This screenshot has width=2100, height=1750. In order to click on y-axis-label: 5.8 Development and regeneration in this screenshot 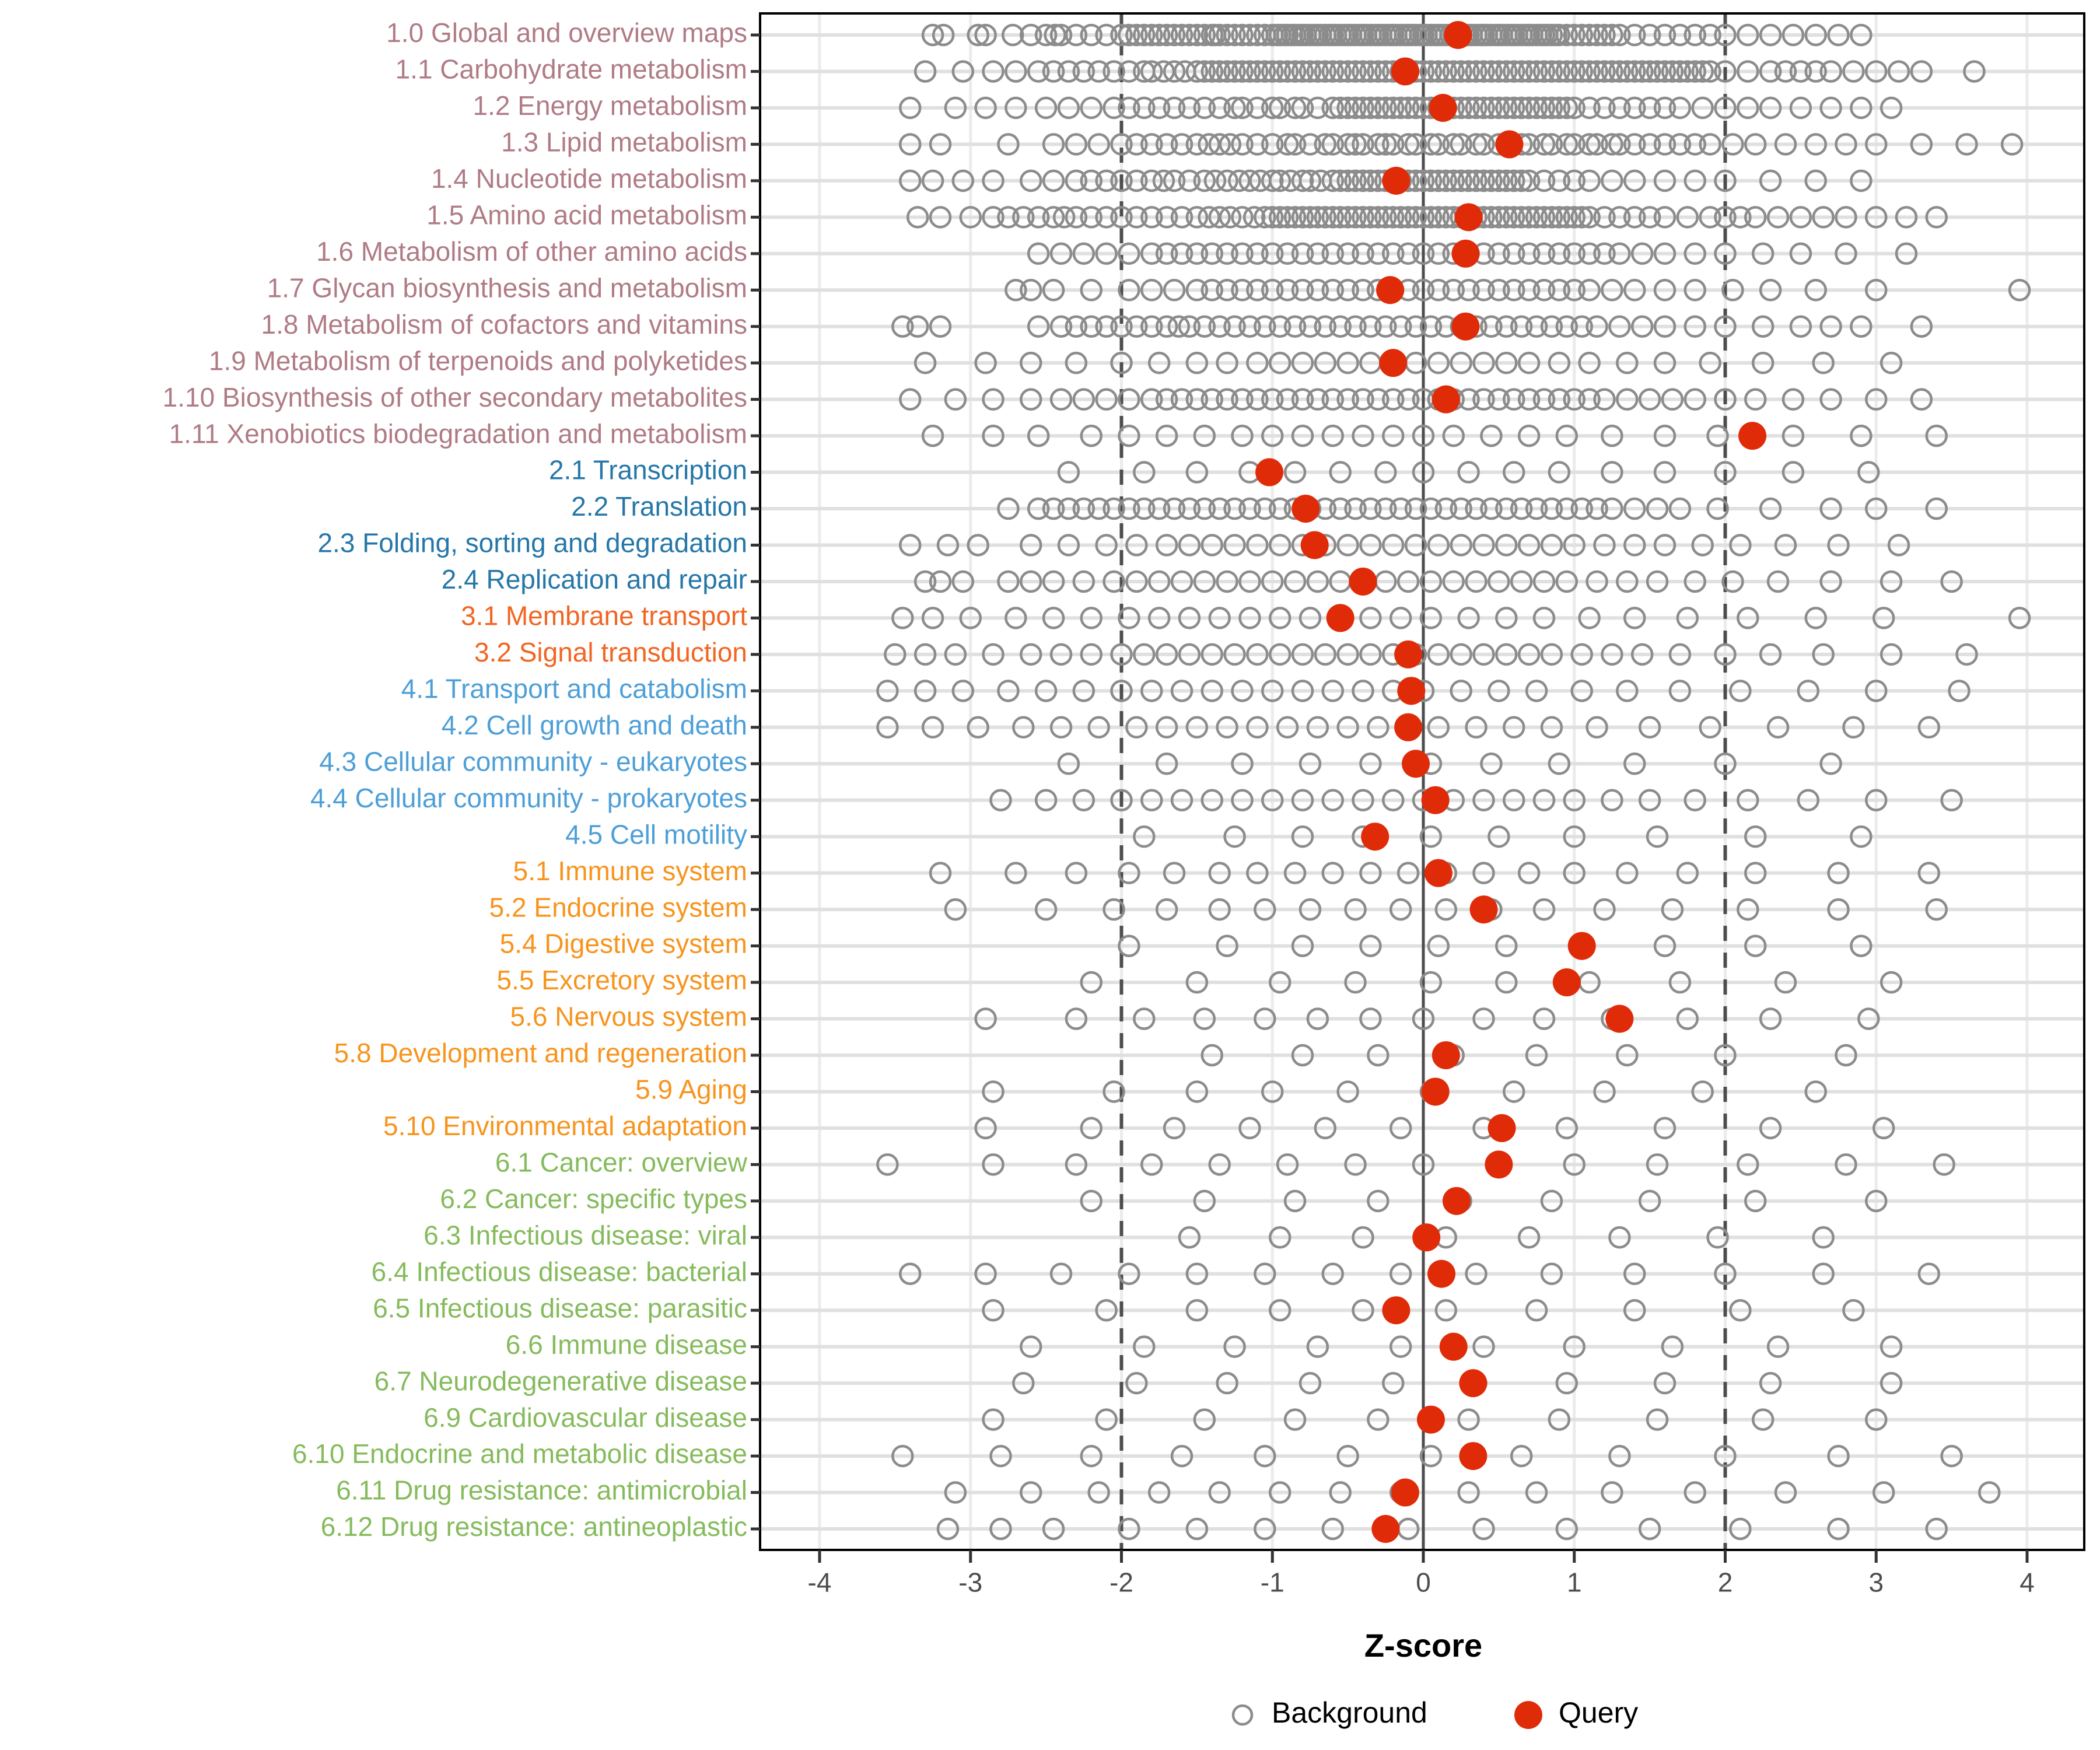, I will do `click(540, 1053)`.